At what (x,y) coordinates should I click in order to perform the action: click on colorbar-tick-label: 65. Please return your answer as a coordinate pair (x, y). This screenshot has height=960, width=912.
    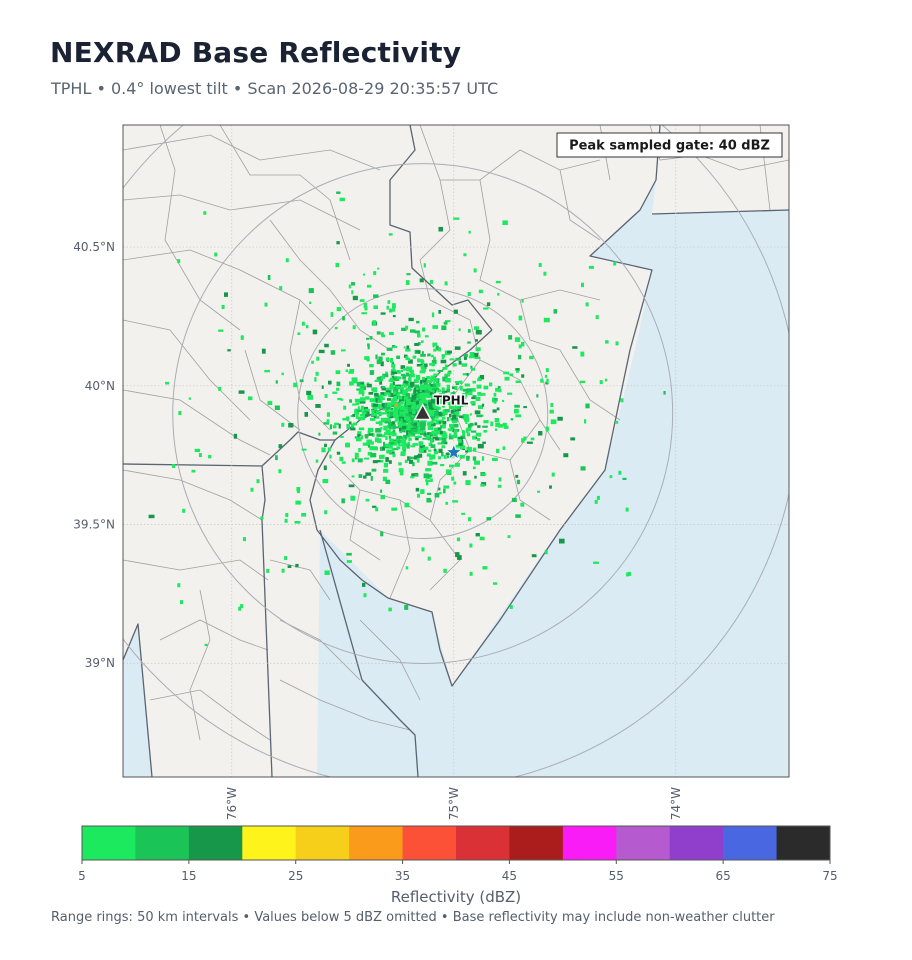
    Looking at the image, I should click on (723, 876).